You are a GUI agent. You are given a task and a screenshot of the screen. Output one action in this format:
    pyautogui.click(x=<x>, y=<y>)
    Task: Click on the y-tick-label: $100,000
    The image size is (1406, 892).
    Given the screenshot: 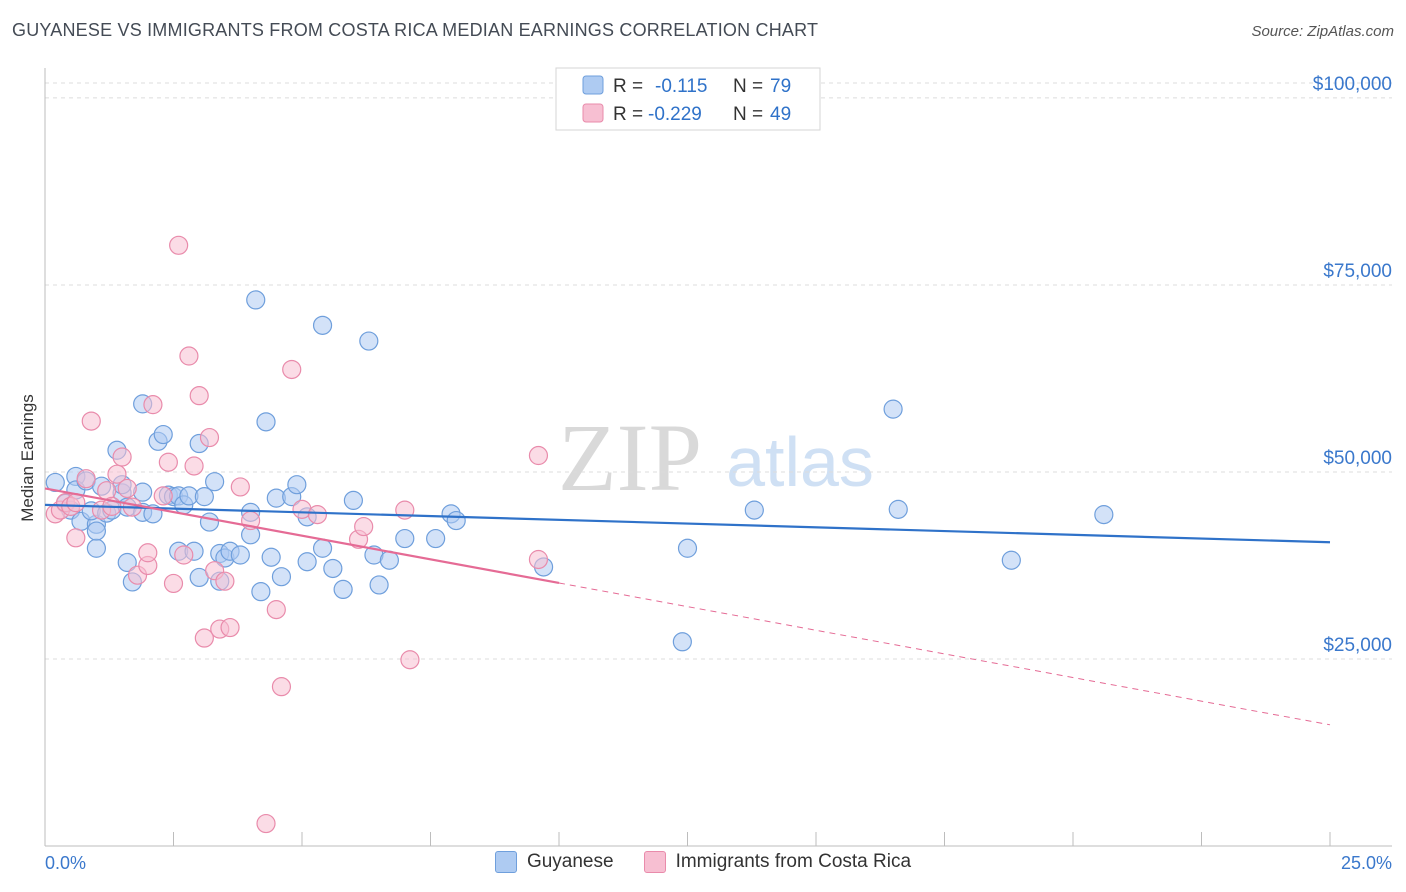 What is the action you would take?
    pyautogui.click(x=1352, y=84)
    